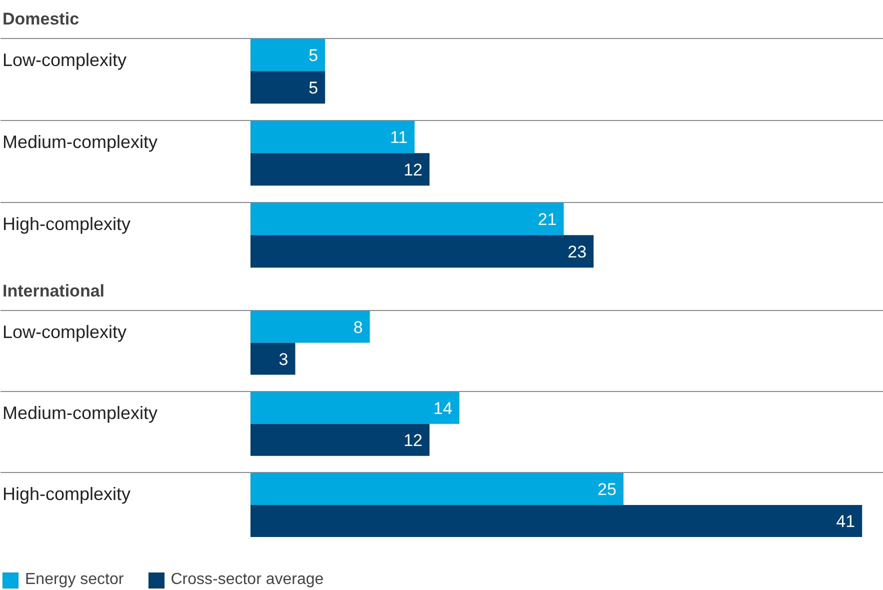 This screenshot has height=590, width=883. What do you see at coordinates (247, 580) in the screenshot?
I see `legend-label: Cross-sector average` at bounding box center [247, 580].